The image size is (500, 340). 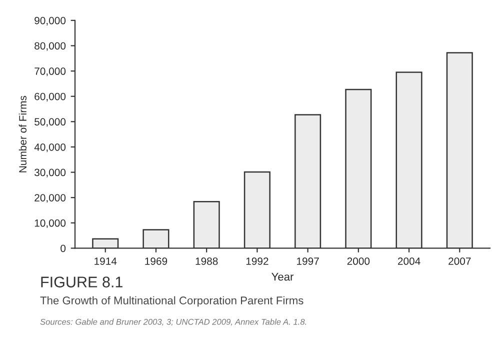 What do you see at coordinates (173, 322) in the screenshot?
I see `source-note: Sources: Gable and Bruner 2003, 3; UNCTAD 2009, Annex Table A. 1.8.` at bounding box center [173, 322].